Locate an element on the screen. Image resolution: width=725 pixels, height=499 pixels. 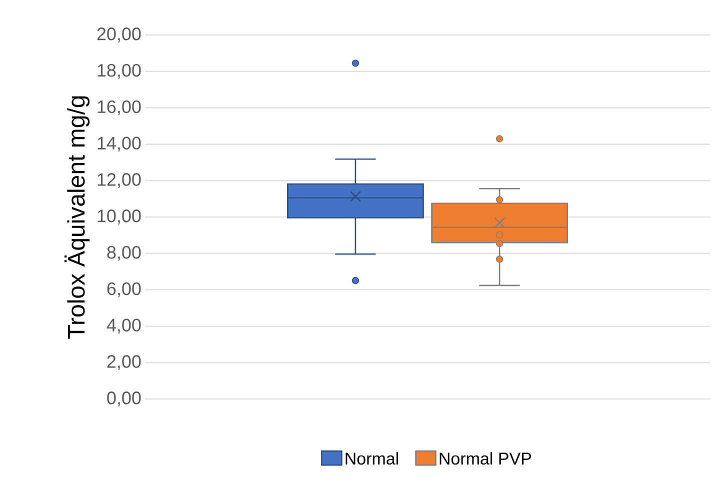
y-tick-label: 0,00 is located at coordinates (124, 399).